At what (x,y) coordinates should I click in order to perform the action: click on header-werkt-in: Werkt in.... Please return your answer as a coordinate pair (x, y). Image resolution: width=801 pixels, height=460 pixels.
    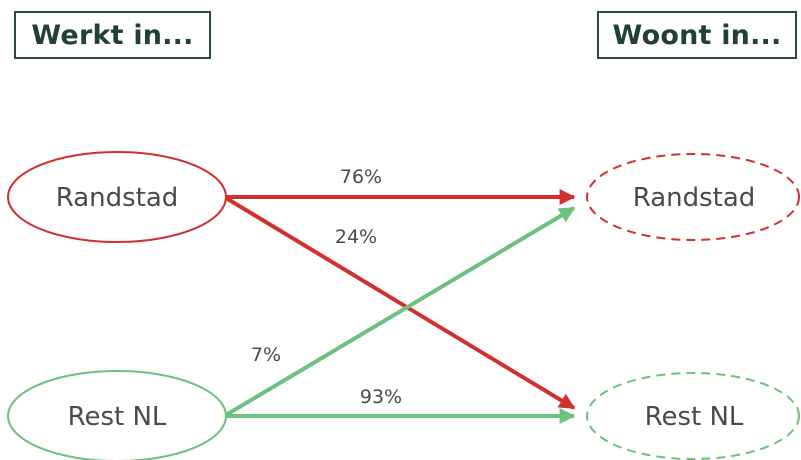
    Looking at the image, I should click on (112, 35).